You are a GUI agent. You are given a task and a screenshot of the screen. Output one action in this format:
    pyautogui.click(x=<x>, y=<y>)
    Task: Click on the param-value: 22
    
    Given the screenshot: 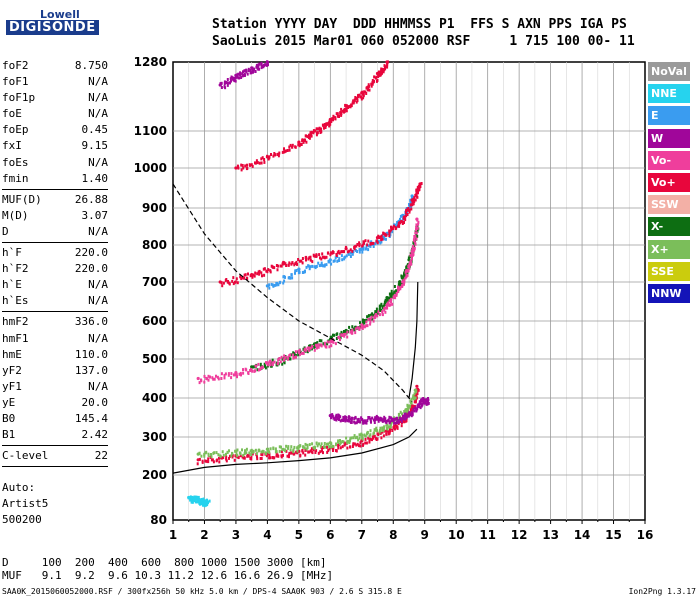 What is the action you would take?
    pyautogui.click(x=101, y=456)
    